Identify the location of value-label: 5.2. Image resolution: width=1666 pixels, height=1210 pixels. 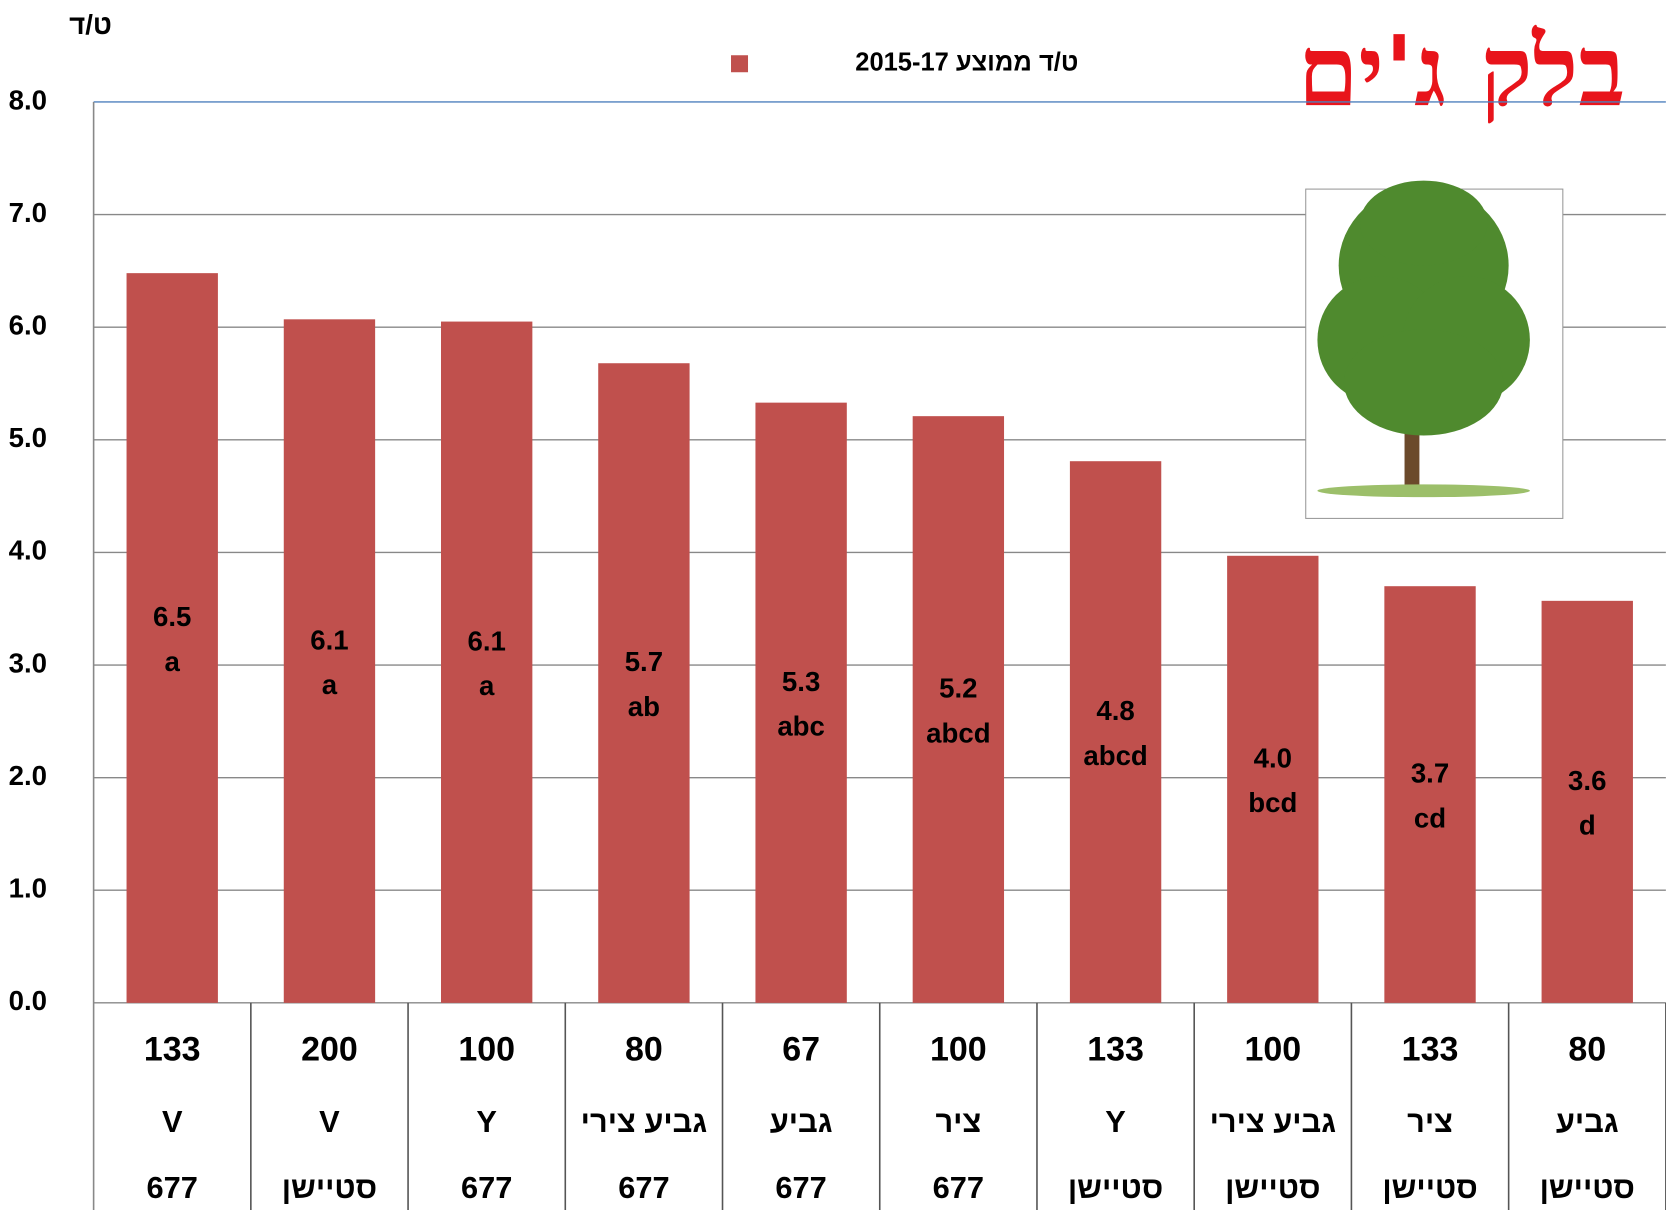
(958, 688).